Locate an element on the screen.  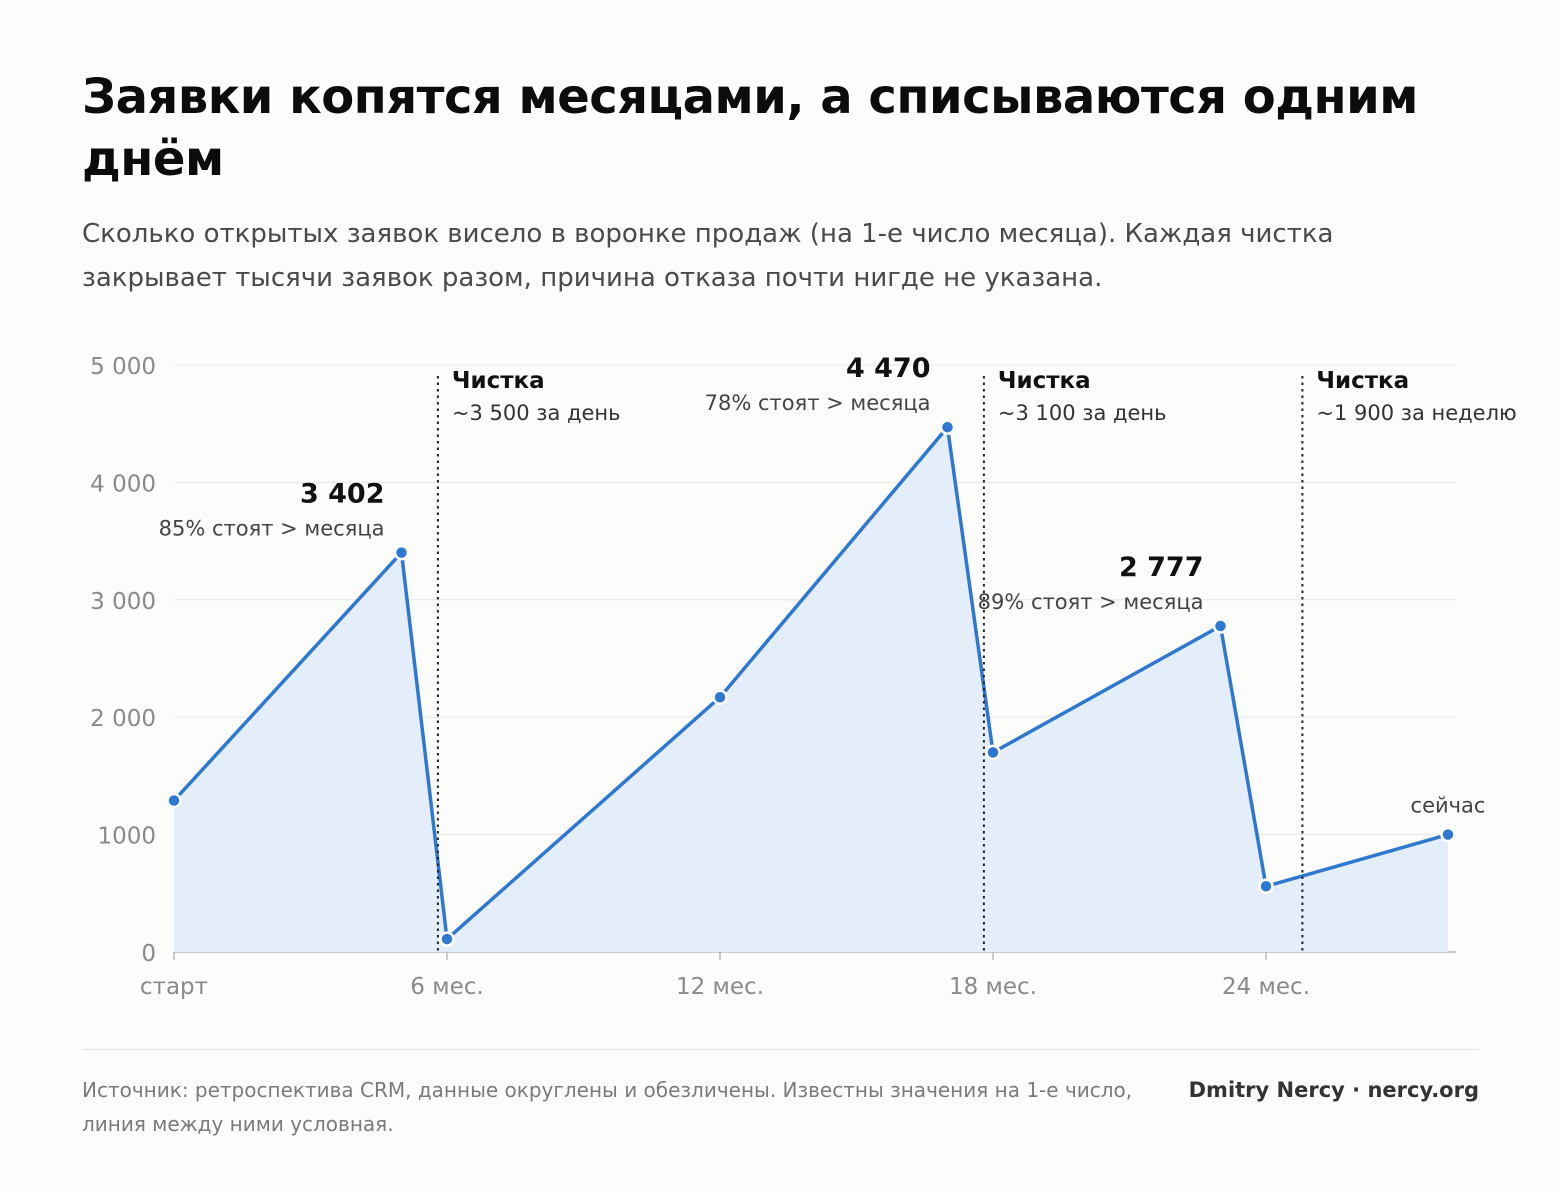
y-tick-label: 0 is located at coordinates (148, 954).